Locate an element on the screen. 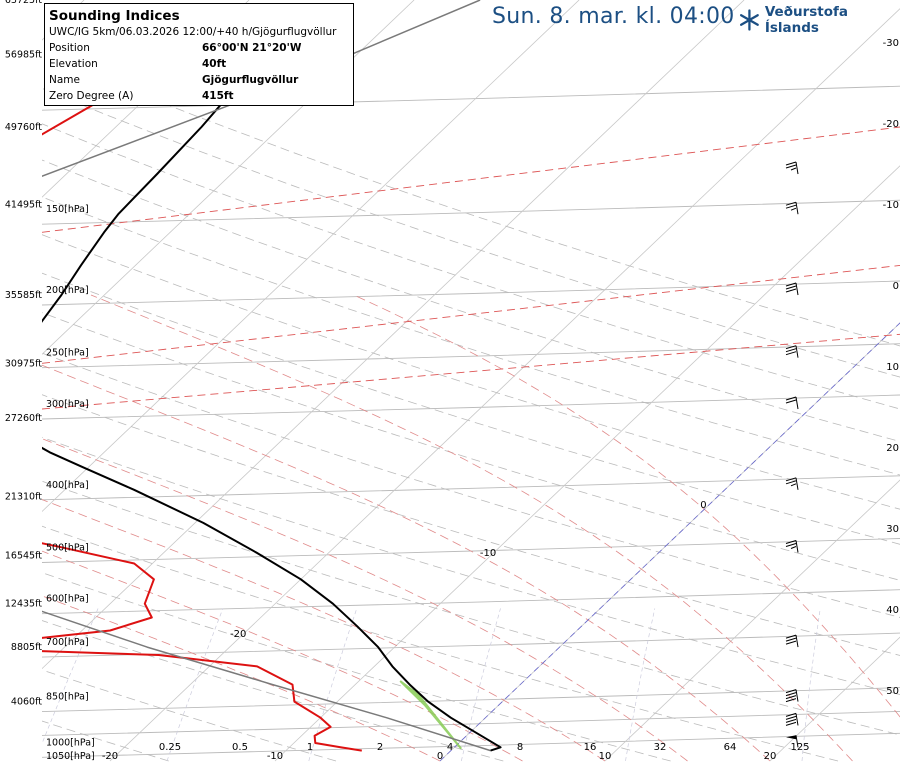 Image resolution: width=900 pixels, height=768 pixels. brand-name: Veðurstofa Íslands is located at coordinates (806, 20).